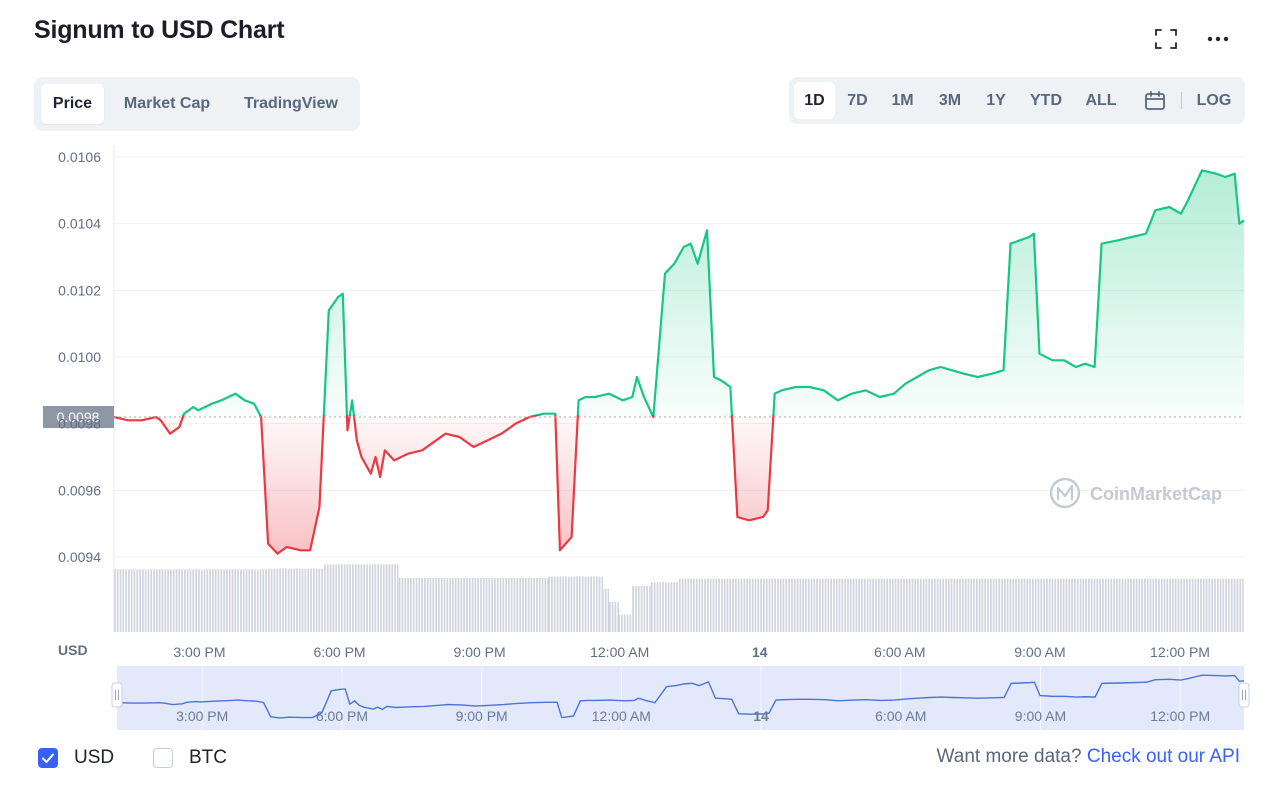 The height and width of the screenshot is (797, 1280). I want to click on y-tick-label: 0.0106, so click(79, 157).